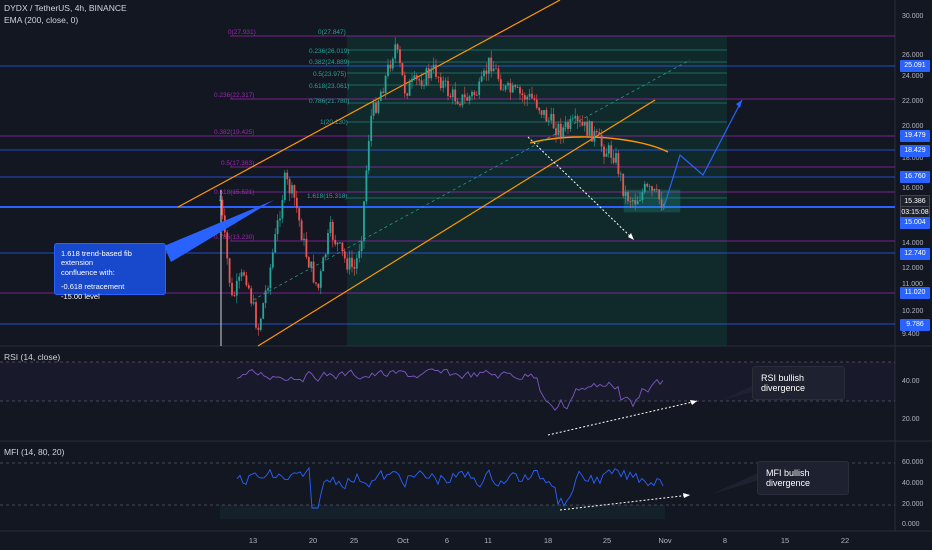  I want to click on time-label: 11, so click(488, 540).